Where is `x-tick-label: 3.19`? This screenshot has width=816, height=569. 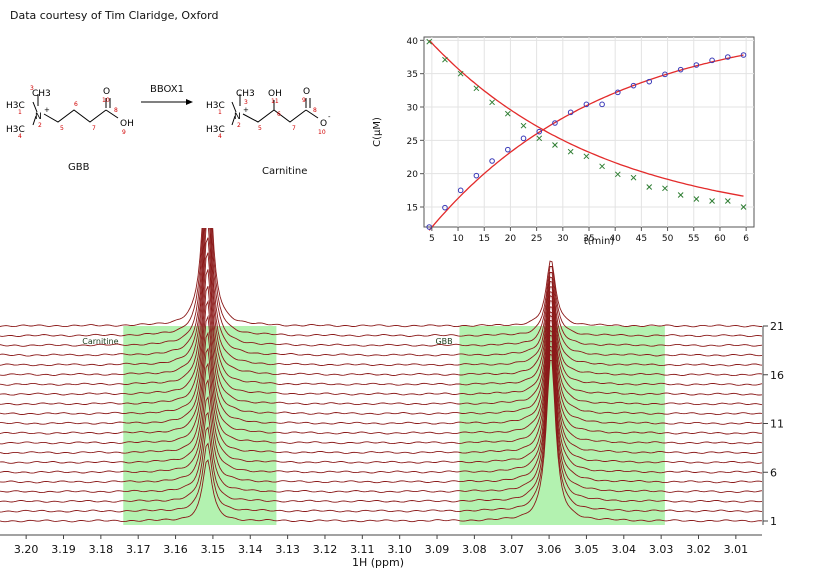
x-tick-label: 3.19 is located at coordinates (63, 549).